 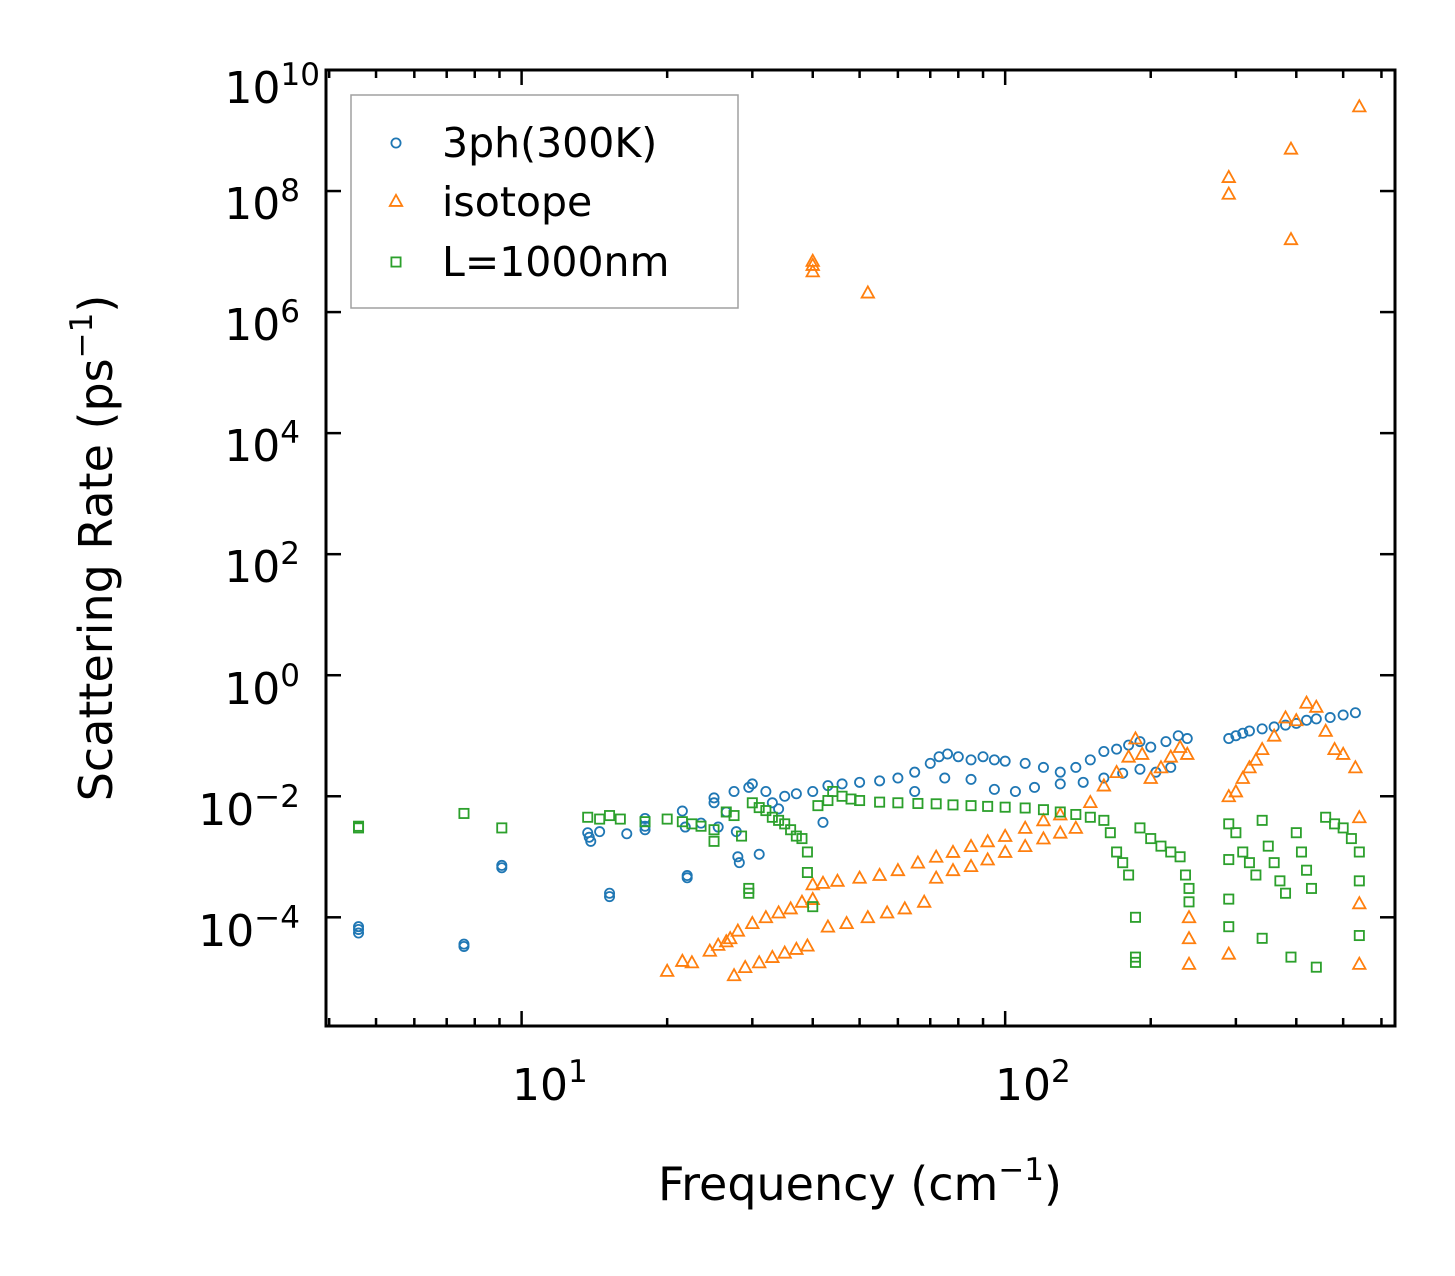 What do you see at coordinates (396, 199) in the screenshot?
I see `legend-marker-triangle` at bounding box center [396, 199].